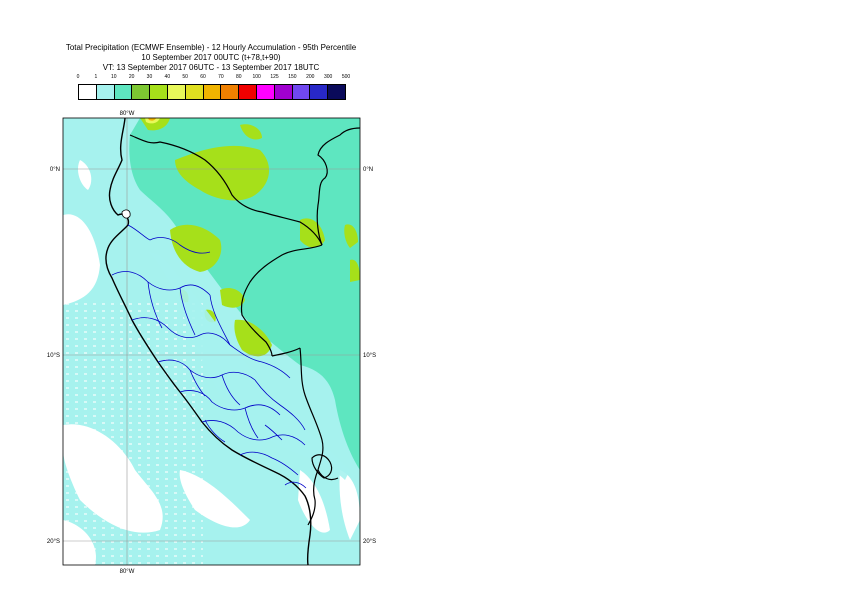  Describe the element at coordinates (421, 79) in the screenshot. I see `legend-labels: 0 1 10 20 30 40 50 60 70 80 100 125 150 200 300 500` at that location.